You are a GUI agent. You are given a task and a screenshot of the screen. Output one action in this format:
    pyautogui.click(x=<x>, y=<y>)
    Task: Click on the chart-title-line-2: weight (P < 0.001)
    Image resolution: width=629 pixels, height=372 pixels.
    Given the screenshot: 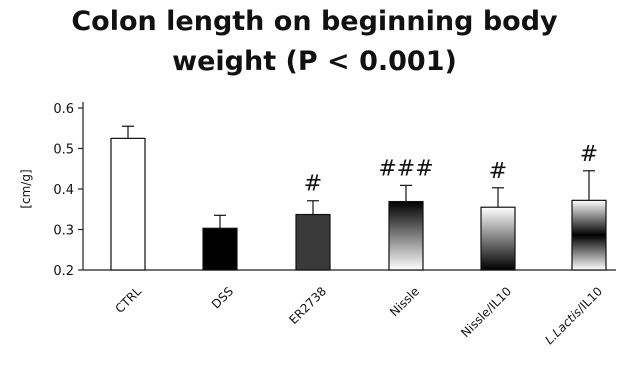 What is the action you would take?
    pyautogui.click(x=314, y=61)
    